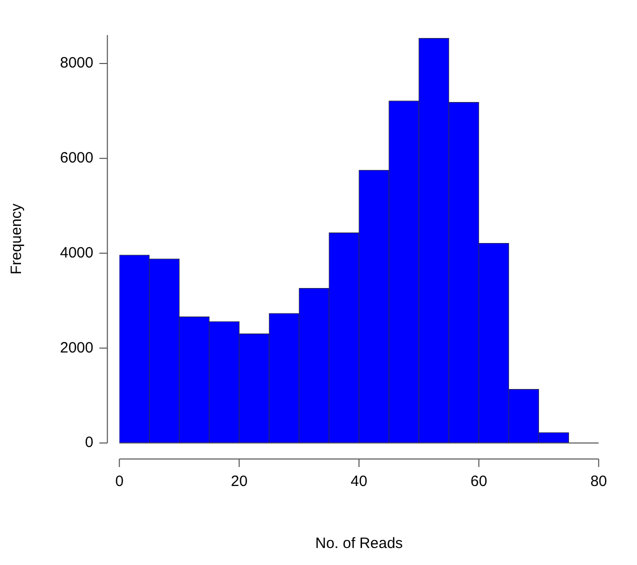 This screenshot has width=637, height=565. I want to click on y-tick-label: 0, so click(89, 443).